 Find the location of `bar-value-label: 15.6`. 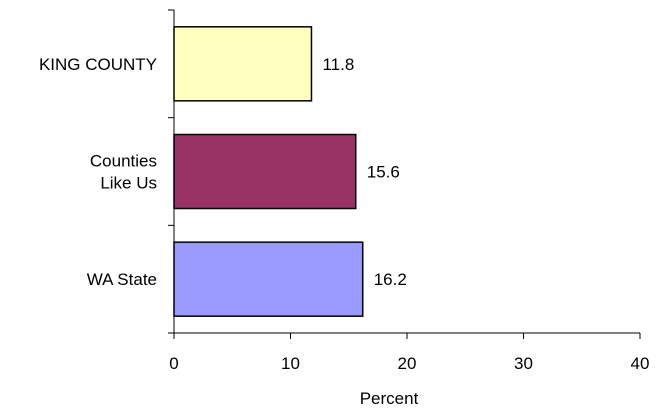

bar-value-label: 15.6 is located at coordinates (383, 172).